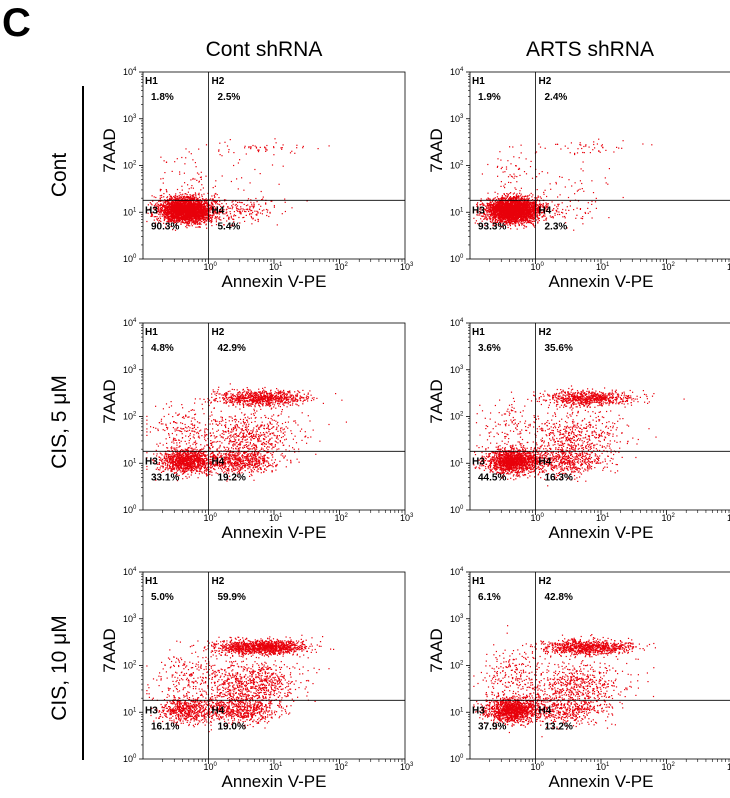 The image size is (730, 798). I want to click on quadrant-h3-percent: 90.3%, so click(165, 226).